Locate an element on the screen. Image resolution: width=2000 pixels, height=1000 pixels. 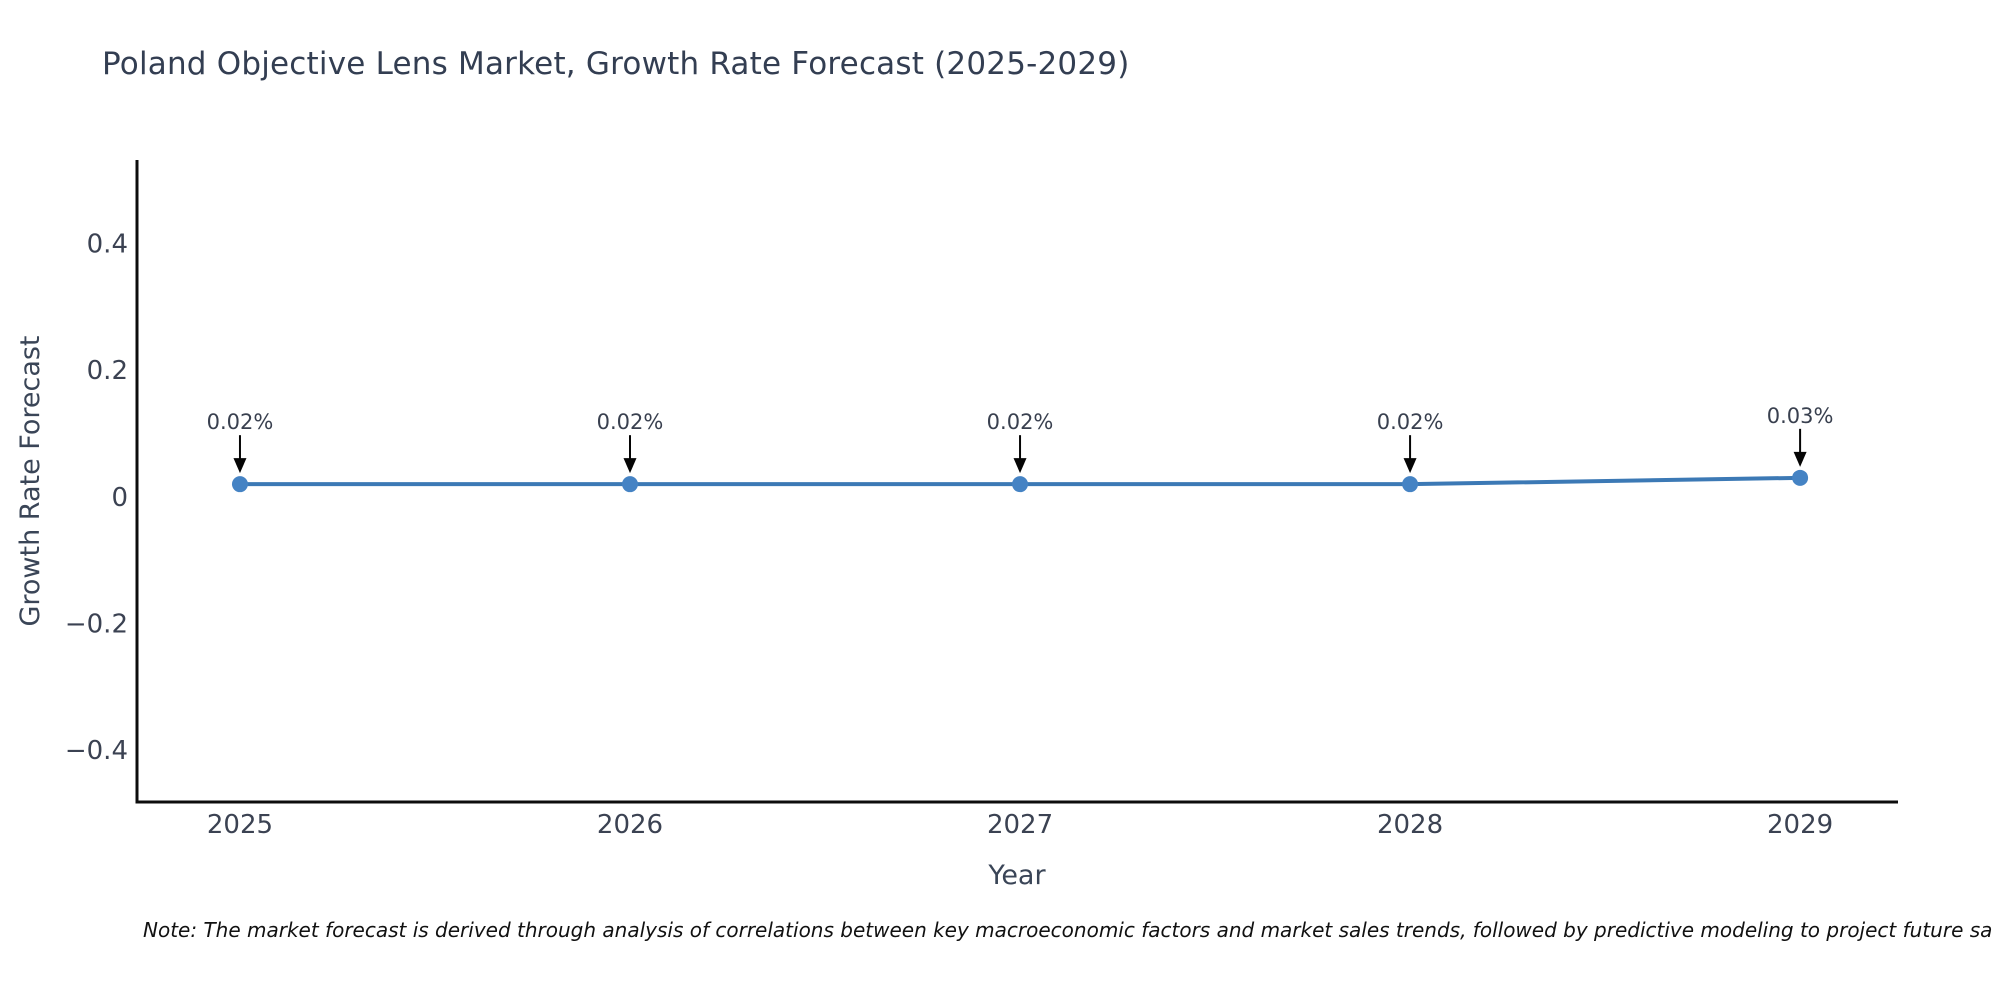
x-tick-label: 2025 is located at coordinates (240, 825).